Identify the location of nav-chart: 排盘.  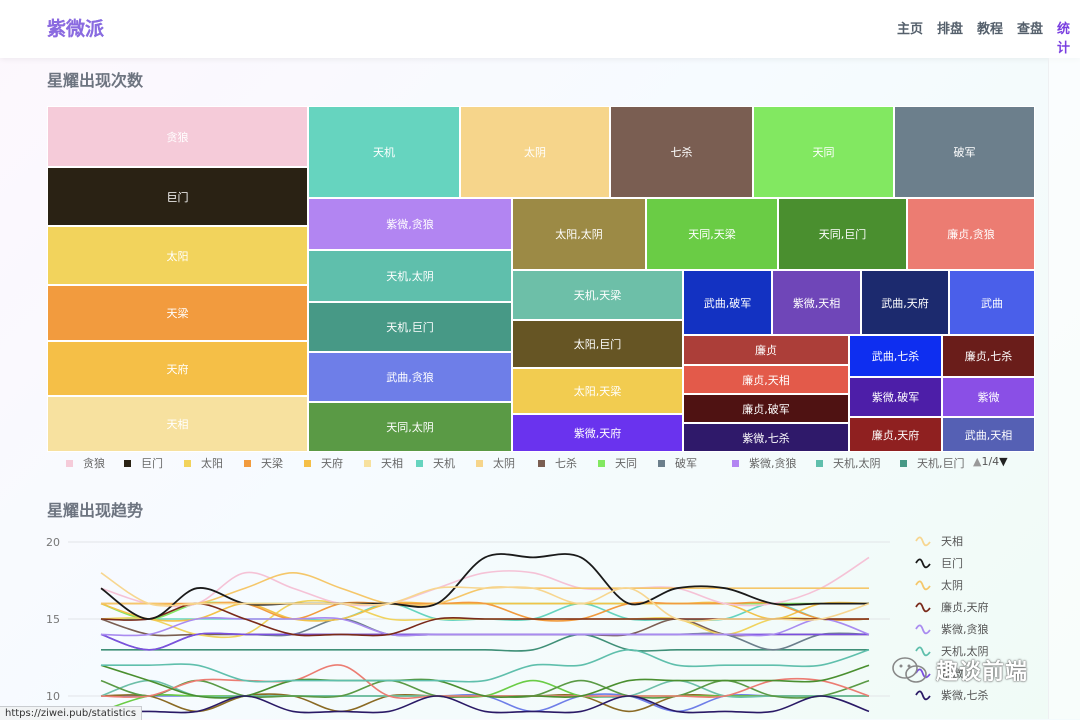
(950, 29).